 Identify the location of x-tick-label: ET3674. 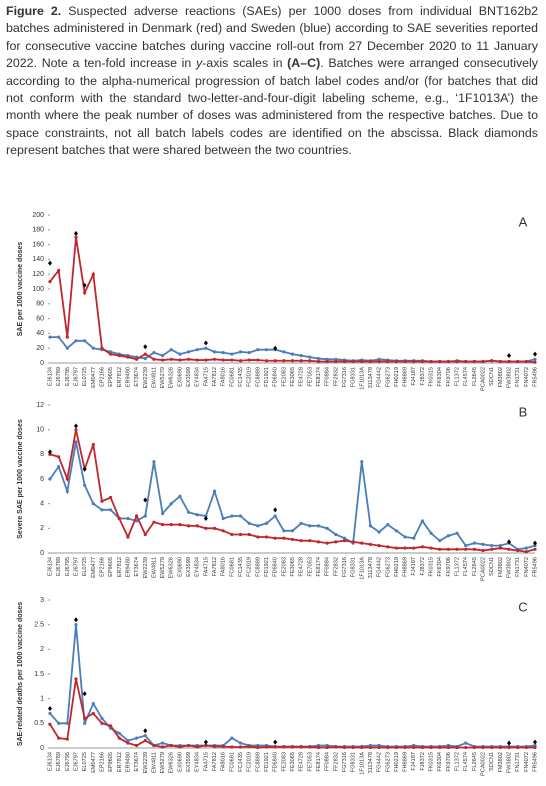
(137, 377).